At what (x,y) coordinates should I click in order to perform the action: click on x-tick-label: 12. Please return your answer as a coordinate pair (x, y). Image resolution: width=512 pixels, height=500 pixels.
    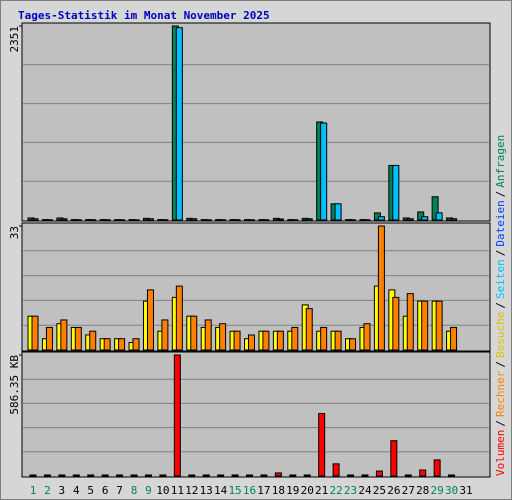
    Looking at the image, I should click on (191, 490).